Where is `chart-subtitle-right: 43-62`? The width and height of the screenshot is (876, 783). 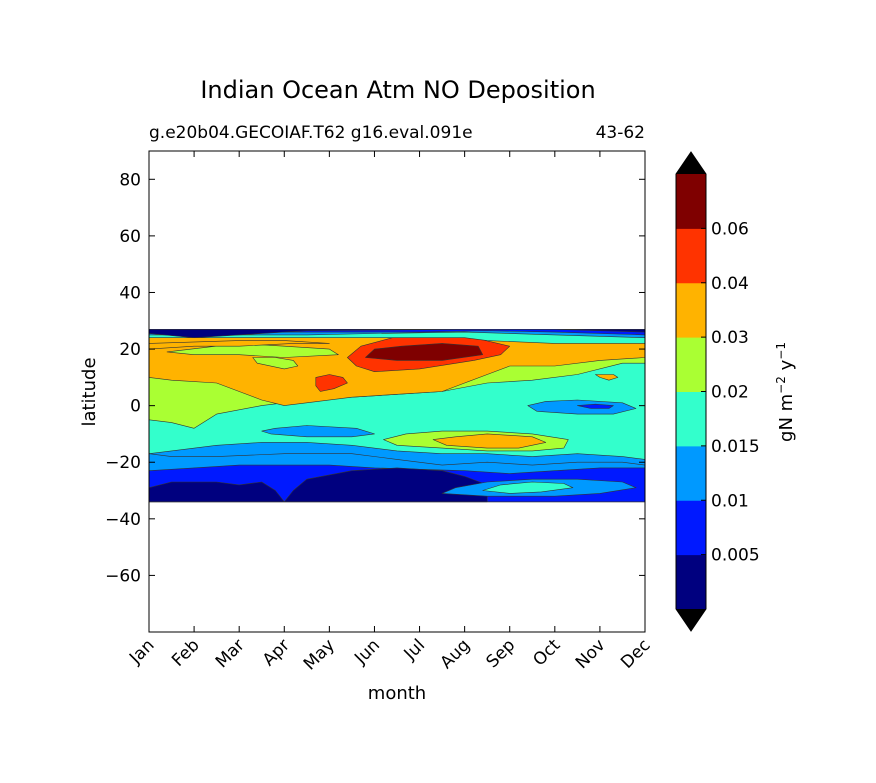
chart-subtitle-right: 43-62 is located at coordinates (620, 133).